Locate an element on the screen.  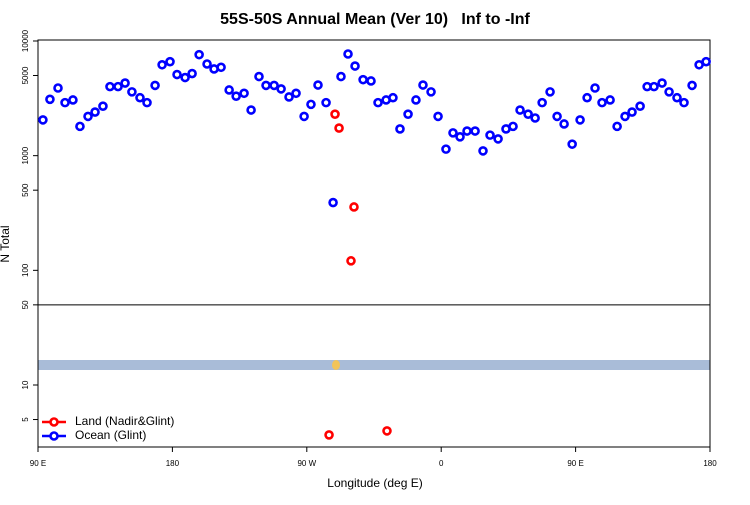
y-axis-label: N Total is located at coordinates (6, 243).